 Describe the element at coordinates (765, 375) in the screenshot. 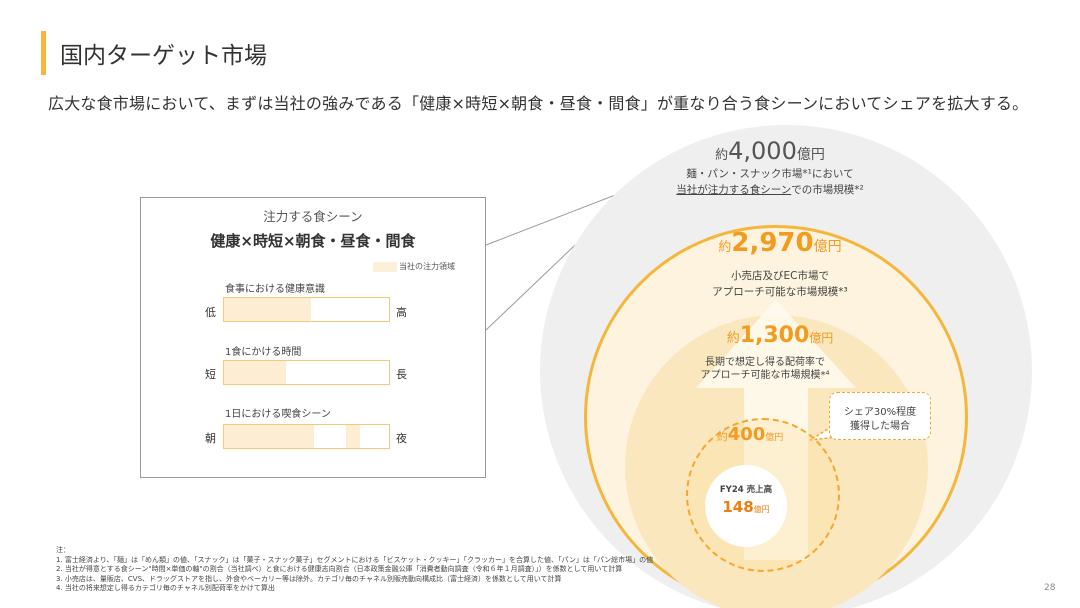

I see `reachable-market-desc-2: アプローチ可能な市場規模*⁴` at that location.